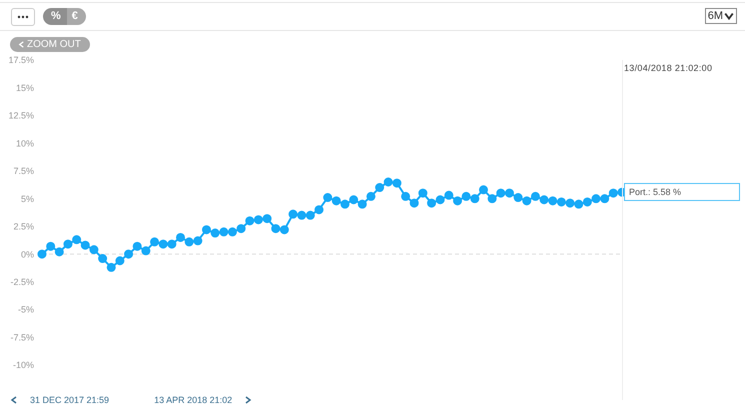 The image size is (745, 417). What do you see at coordinates (23, 227) in the screenshot?
I see `y-tick-label: 2.5%` at bounding box center [23, 227].